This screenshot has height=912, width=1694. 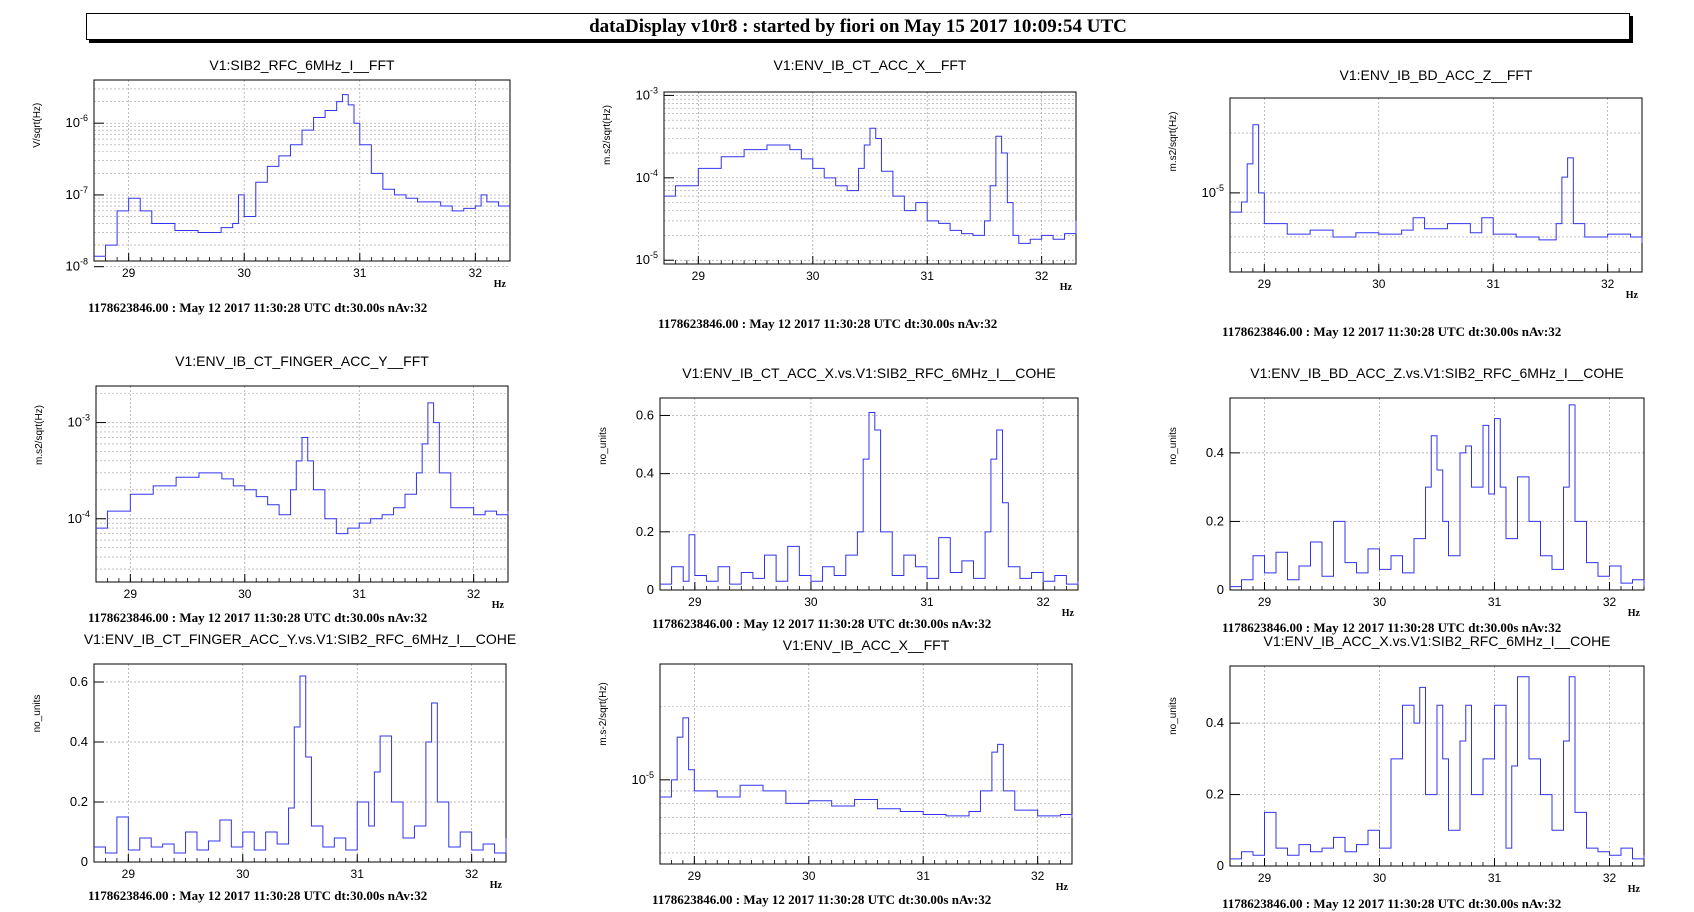 I want to click on y-axis-label: V/sqrt(Hz), so click(x=37, y=125).